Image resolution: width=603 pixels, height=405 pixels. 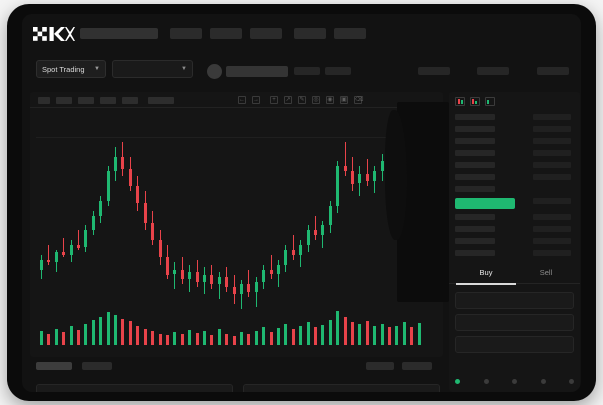 I want to click on volume-histogram, so click(x=236, y=325).